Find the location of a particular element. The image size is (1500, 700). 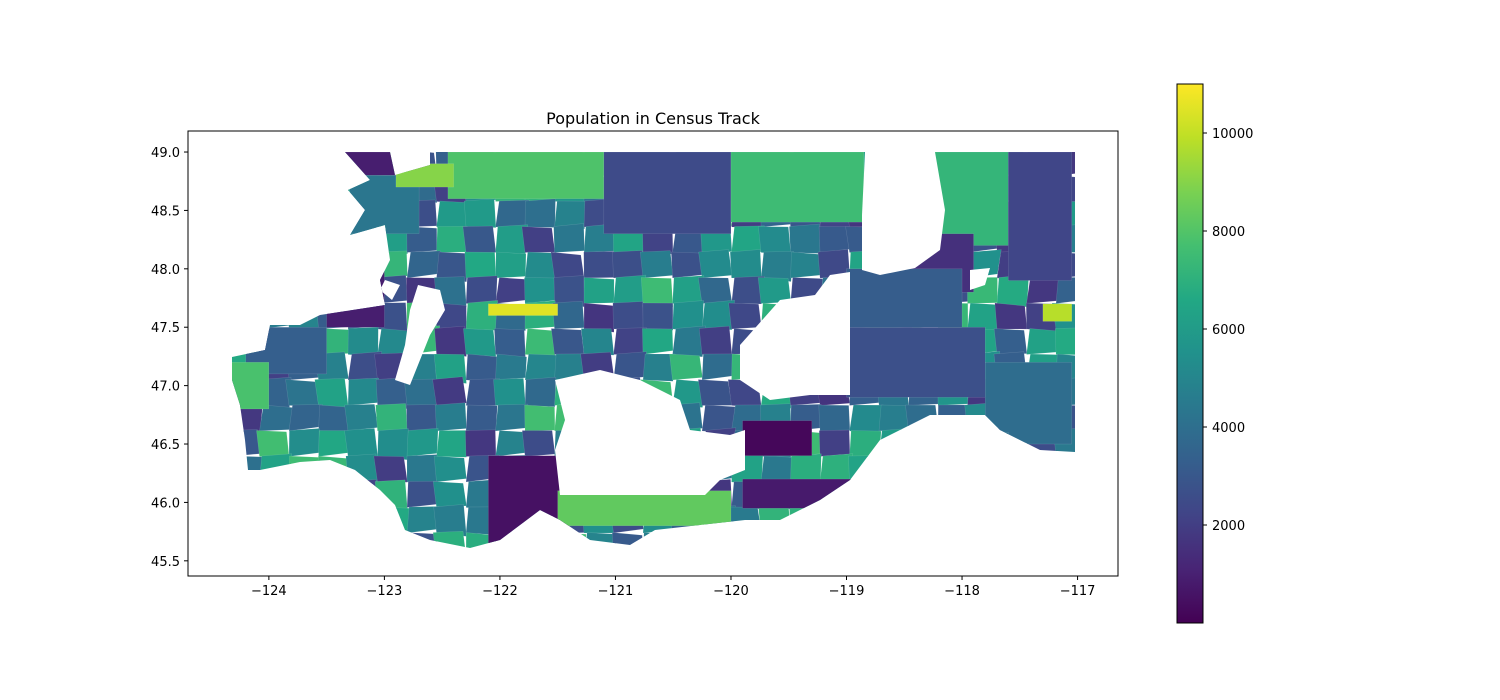

x-tick-label: −120 is located at coordinates (731, 591).